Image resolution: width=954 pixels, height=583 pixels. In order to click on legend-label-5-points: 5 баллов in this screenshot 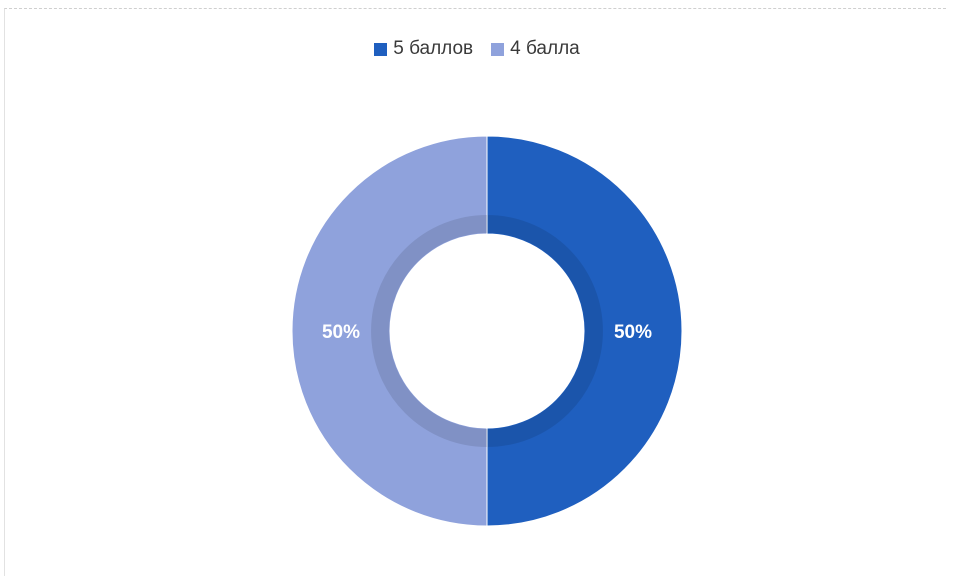, I will do `click(433, 48)`.